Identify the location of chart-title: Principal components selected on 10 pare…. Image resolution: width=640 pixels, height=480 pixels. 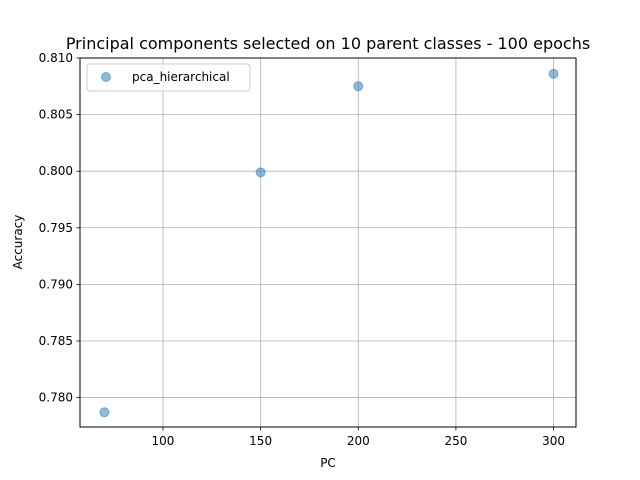
(328, 43).